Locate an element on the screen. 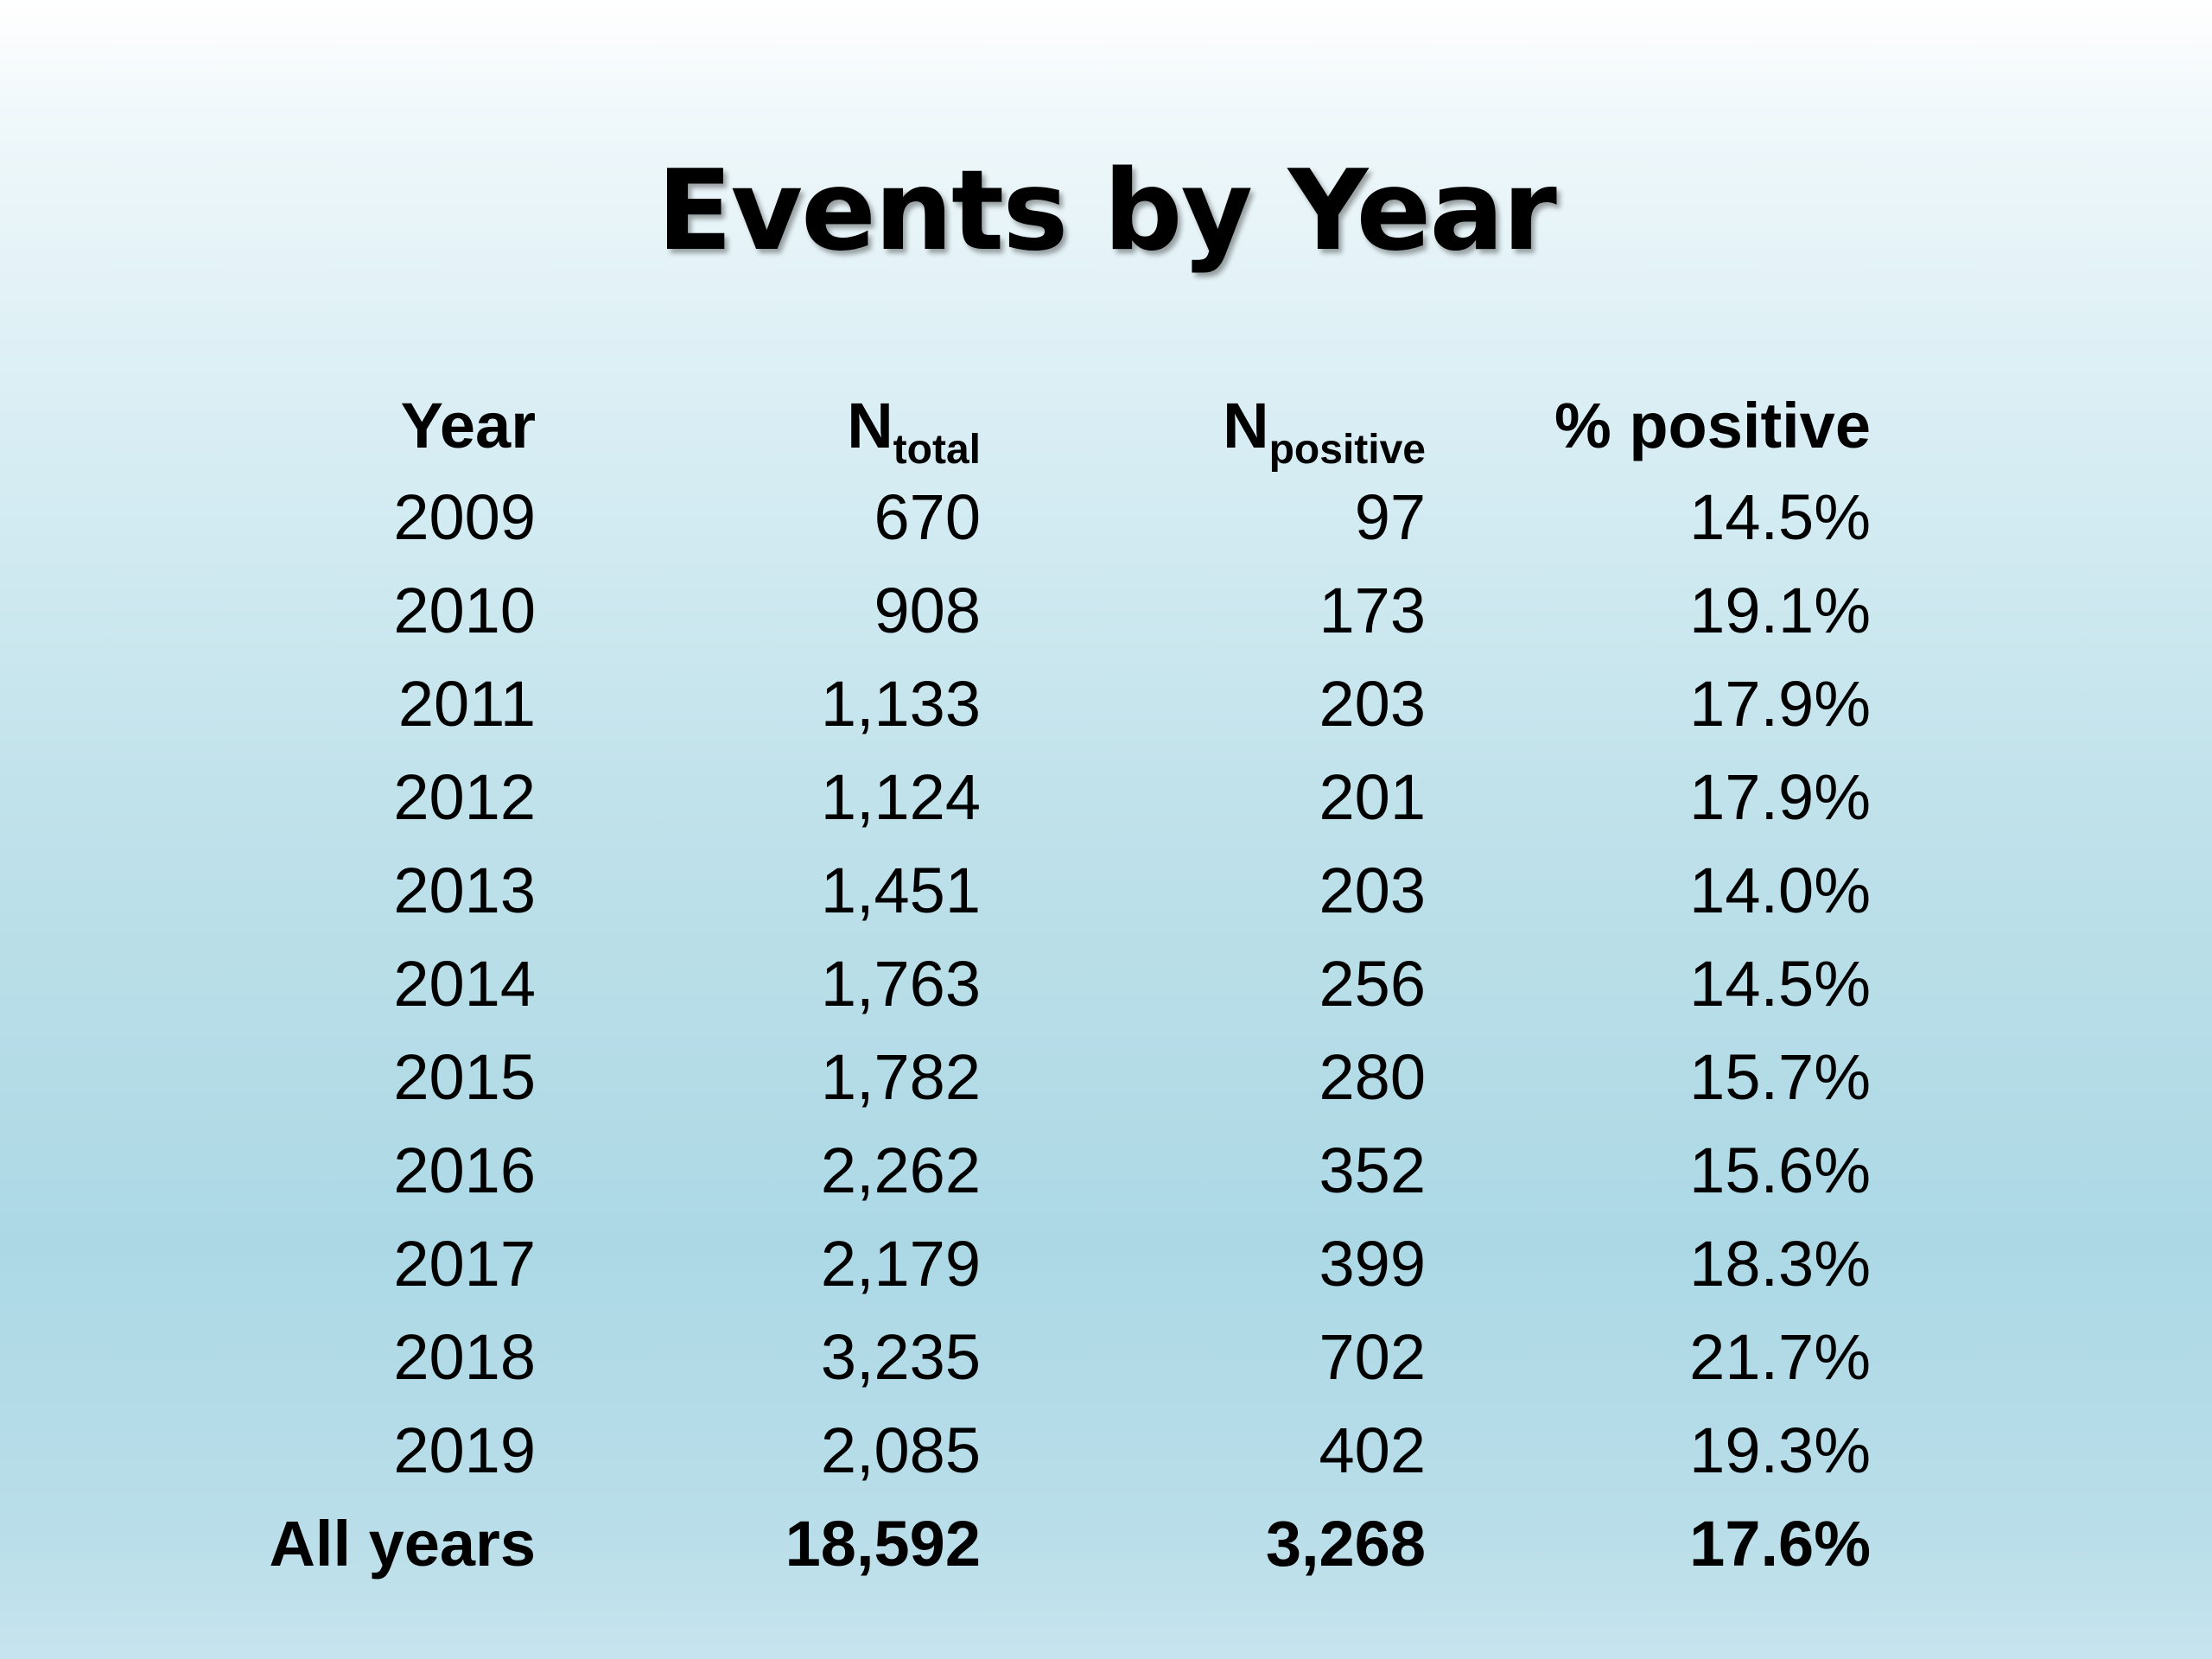 The width and height of the screenshot is (2212, 1659). header-n-positive: Npositive is located at coordinates (1203, 426).